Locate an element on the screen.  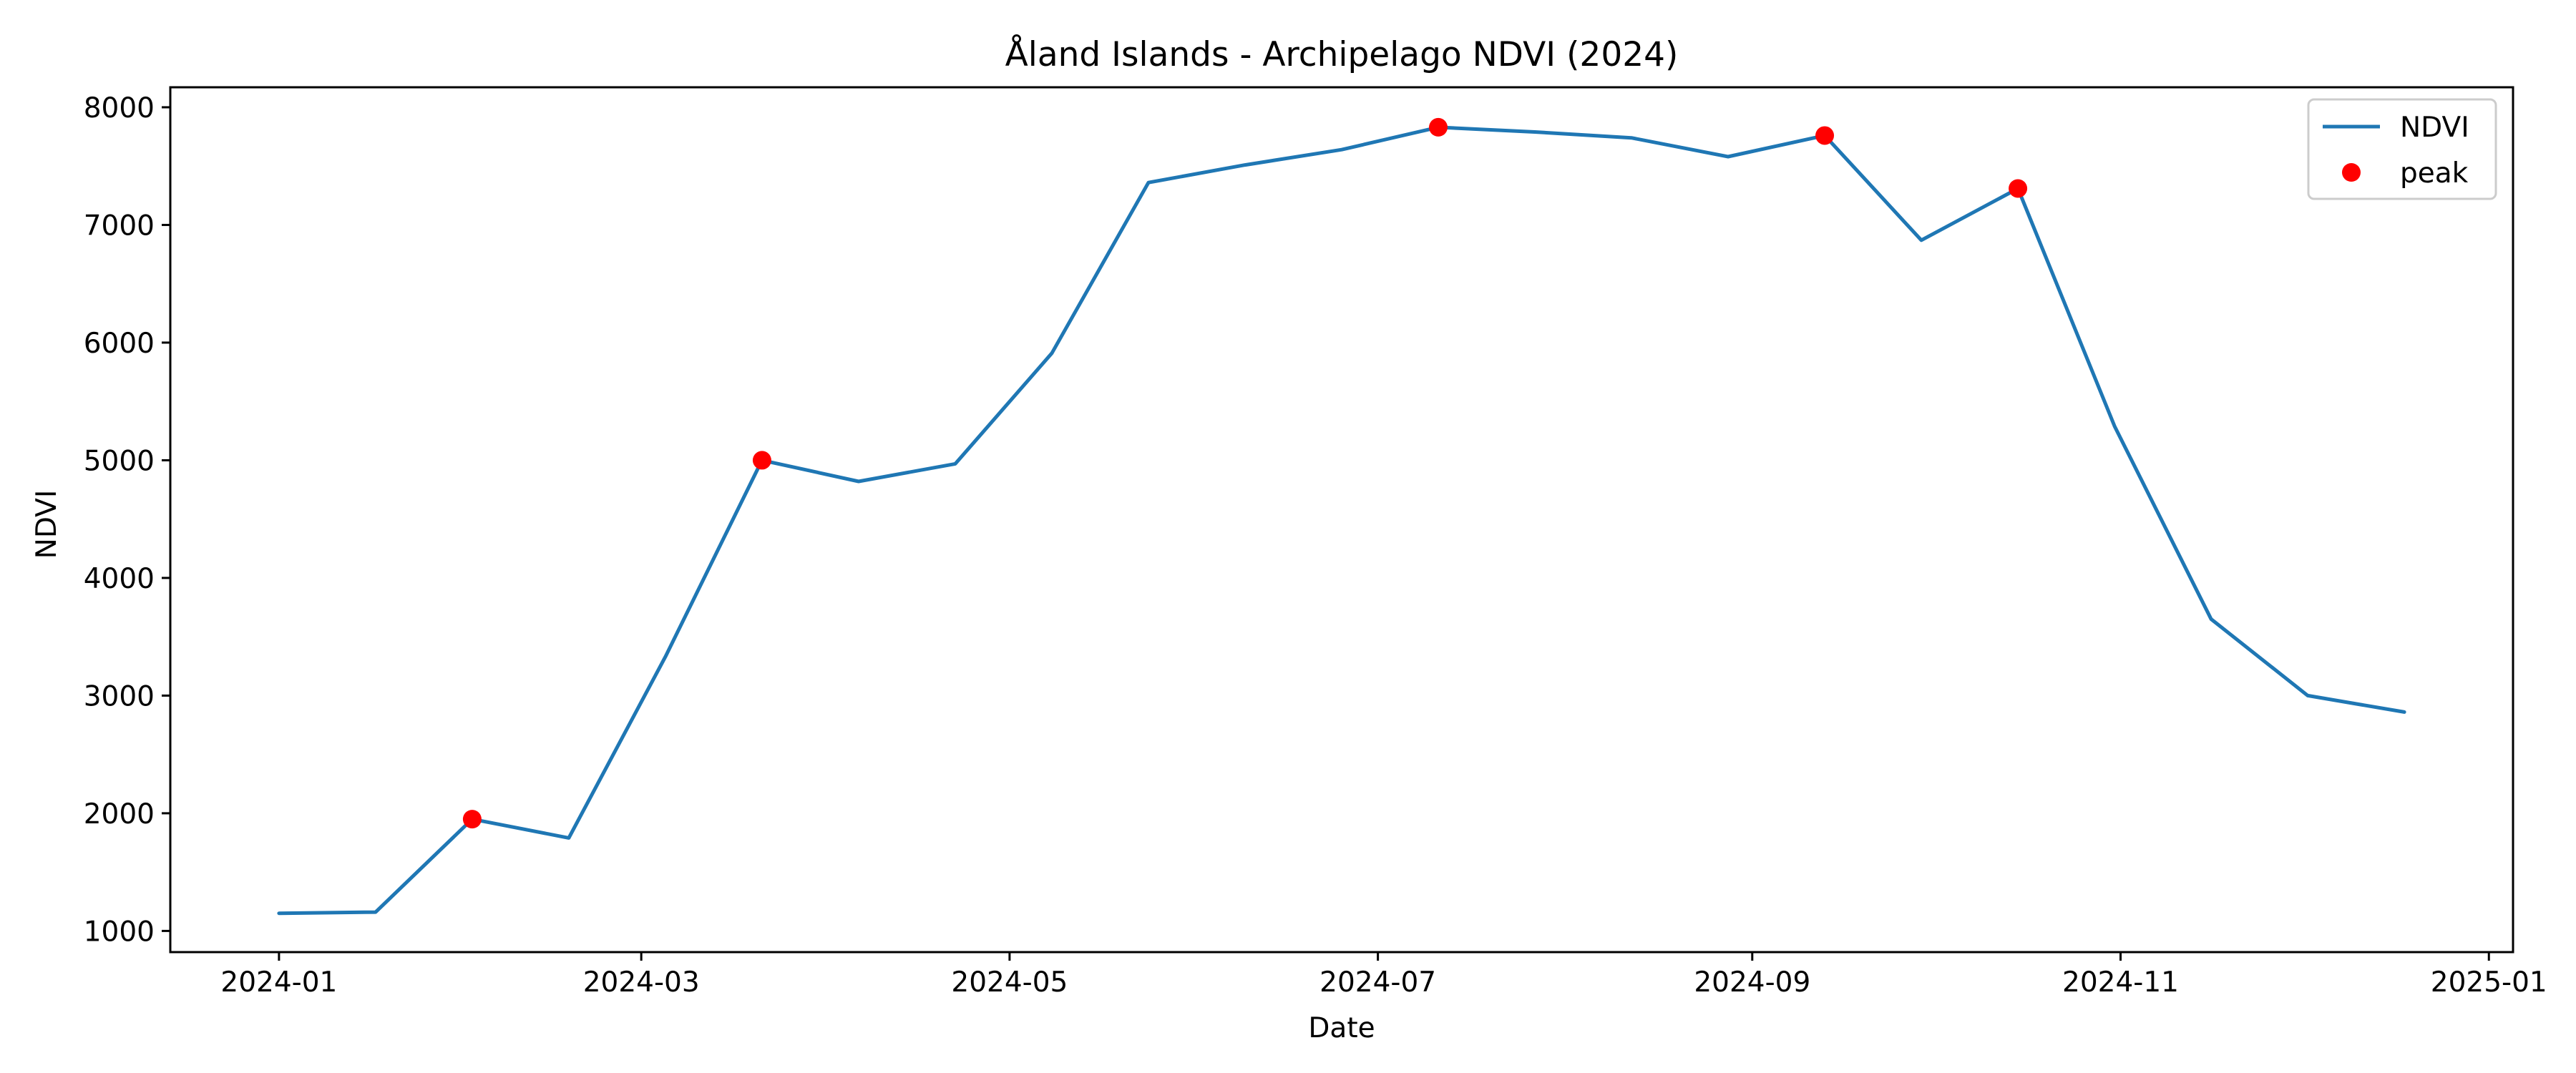
y-tick-label: 3000 is located at coordinates (119, 696).